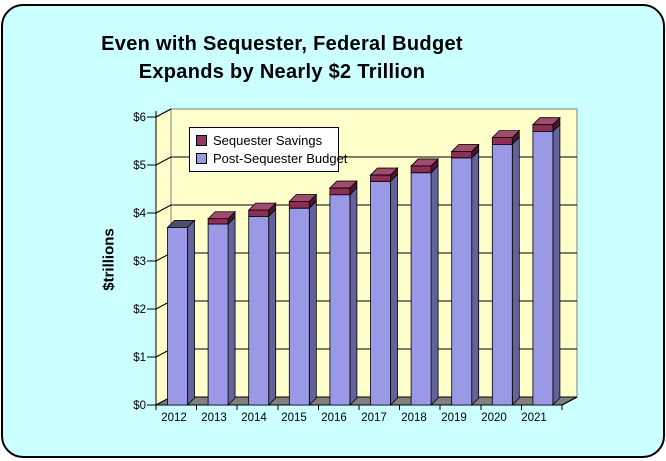 This screenshot has height=461, width=666. I want to click on chart-title-line-2: Expands by Nearly $2 Trillion, so click(282, 72).